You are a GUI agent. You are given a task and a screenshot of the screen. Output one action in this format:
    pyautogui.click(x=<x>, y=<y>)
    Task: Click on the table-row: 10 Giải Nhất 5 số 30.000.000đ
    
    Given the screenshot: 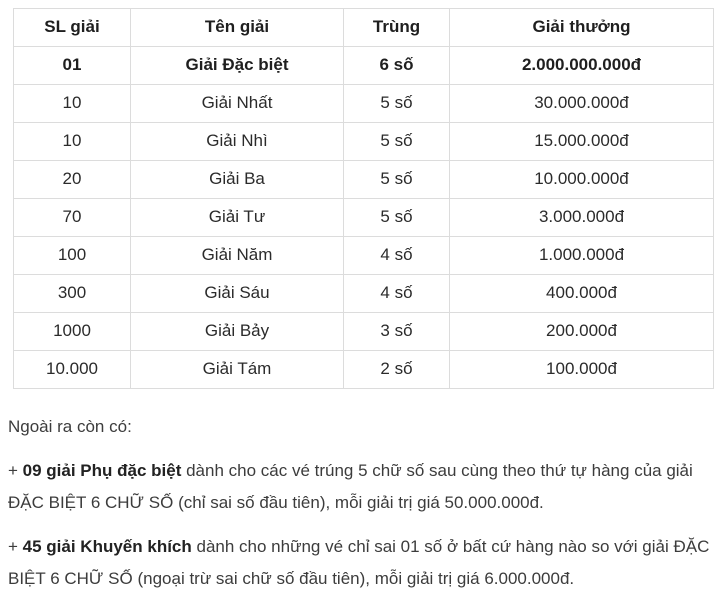 What is the action you would take?
    pyautogui.click(x=363, y=103)
    